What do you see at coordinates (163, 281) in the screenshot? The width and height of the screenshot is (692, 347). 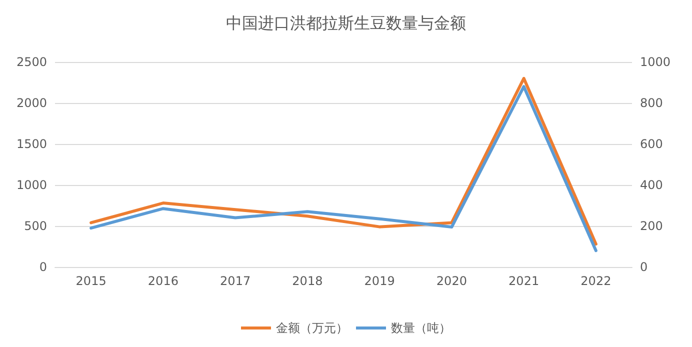 I see `x-tick-label: 2016` at bounding box center [163, 281].